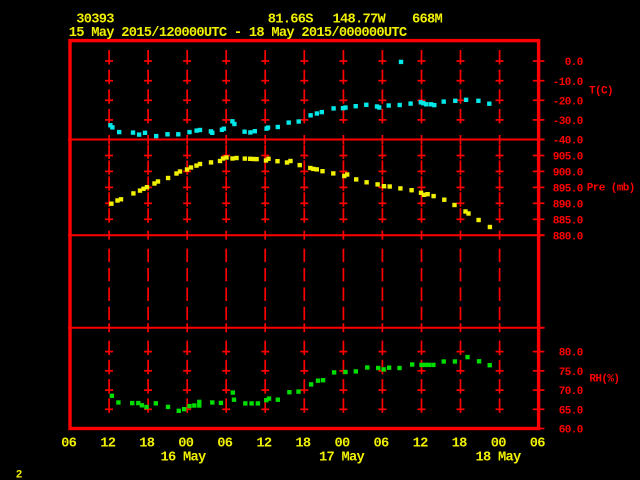  What do you see at coordinates (183, 457) in the screenshot?
I see `svg-text: 16 May` at bounding box center [183, 457].